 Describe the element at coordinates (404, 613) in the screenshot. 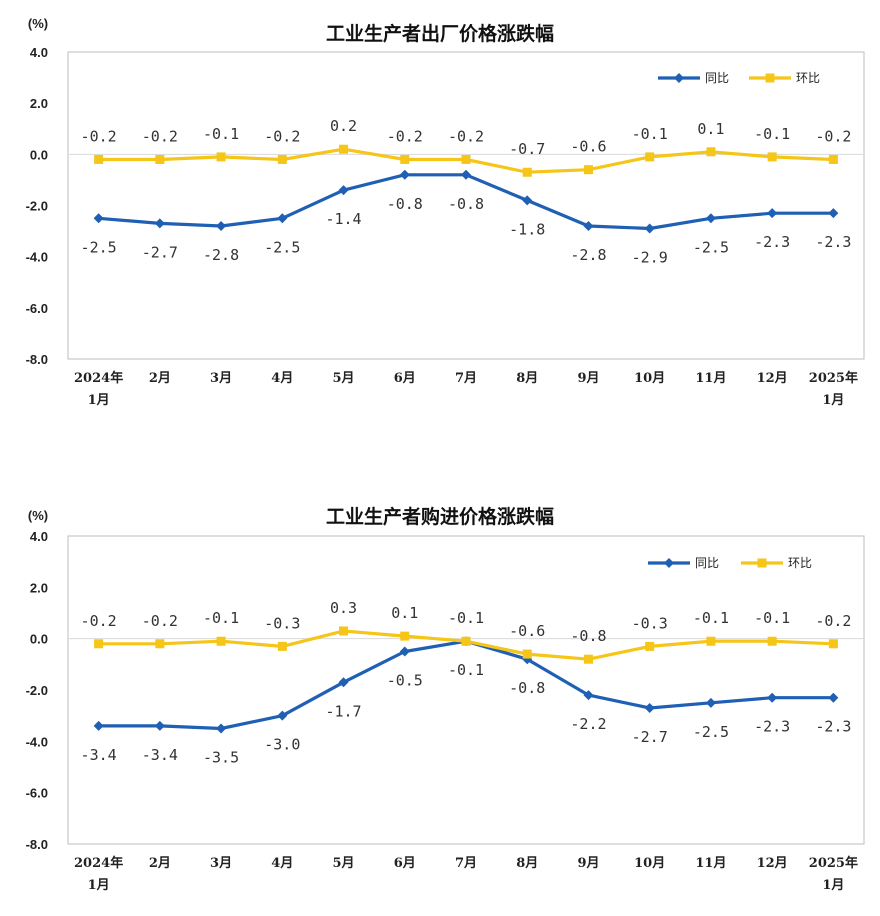

I see `data-label-mom: 0.1` at that location.